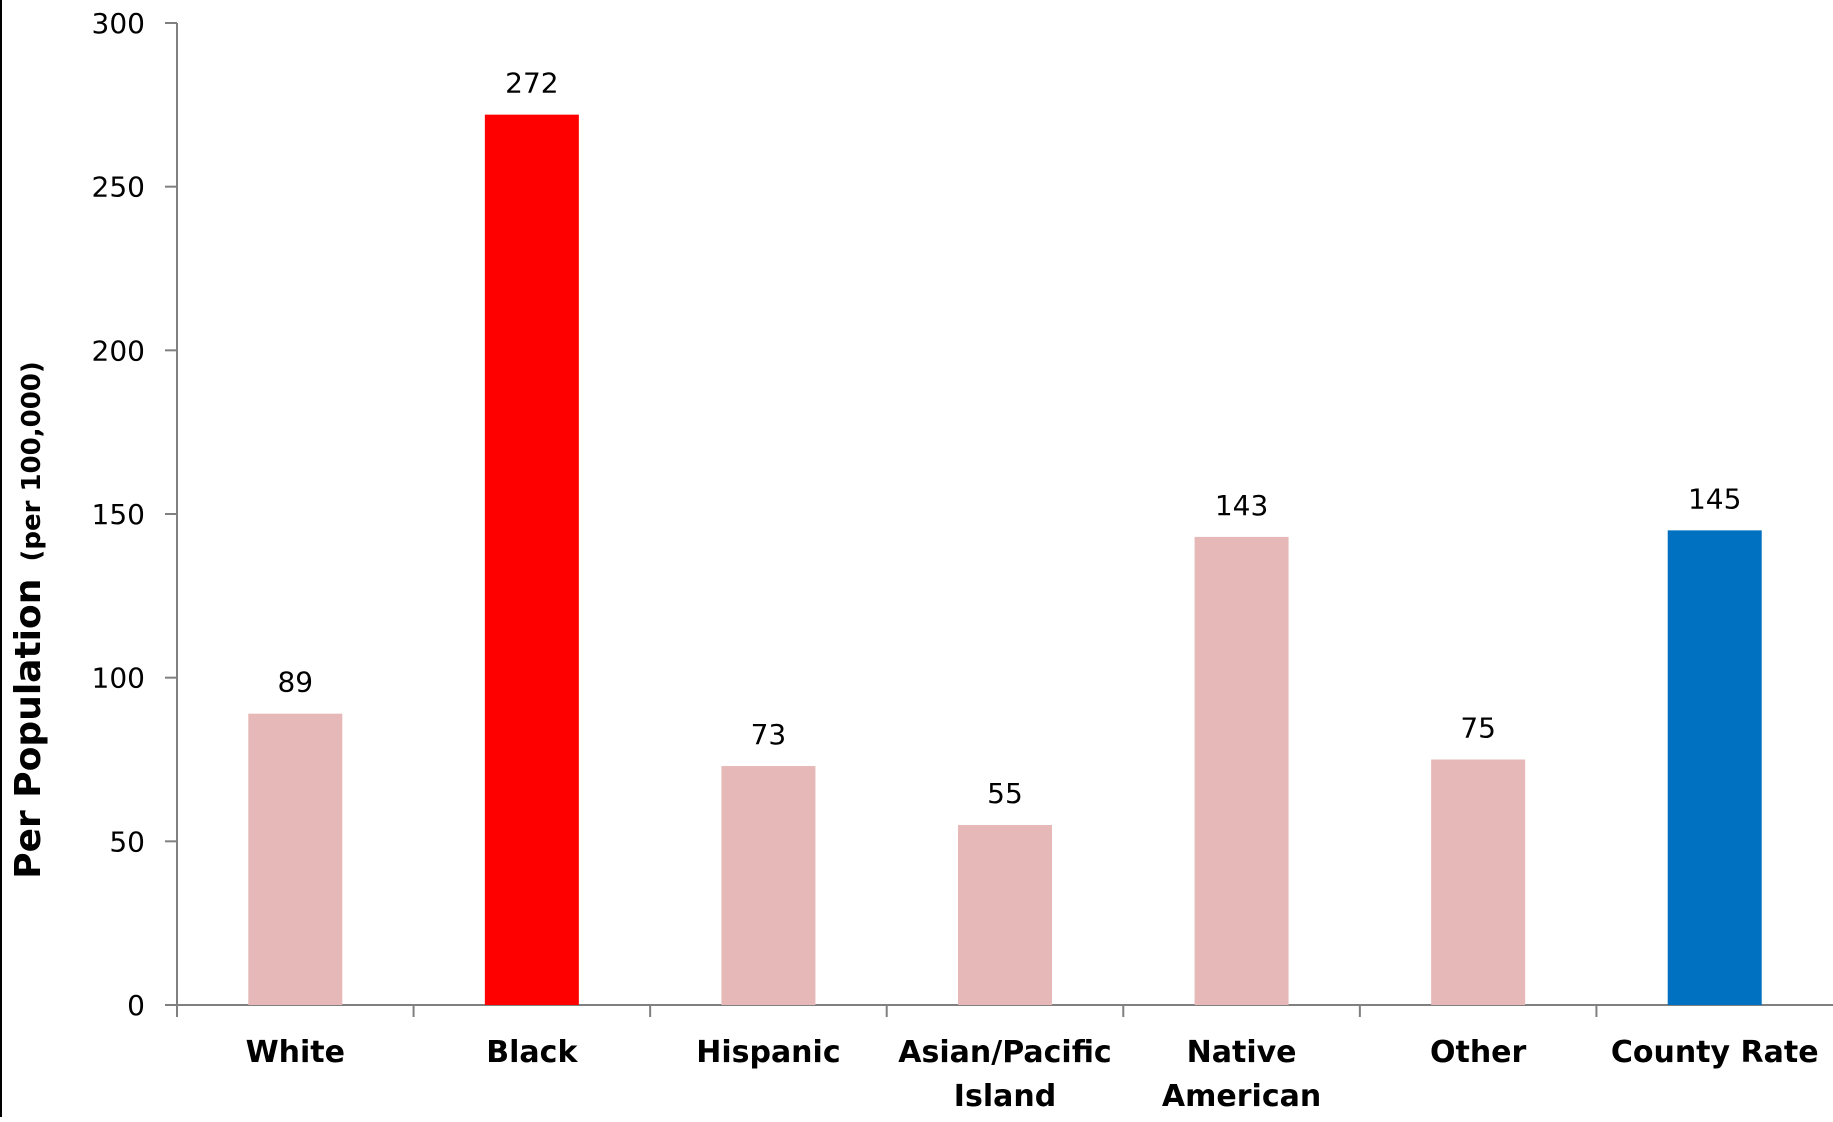  What do you see at coordinates (118, 514) in the screenshot?
I see `y-tick-label: 150` at bounding box center [118, 514].